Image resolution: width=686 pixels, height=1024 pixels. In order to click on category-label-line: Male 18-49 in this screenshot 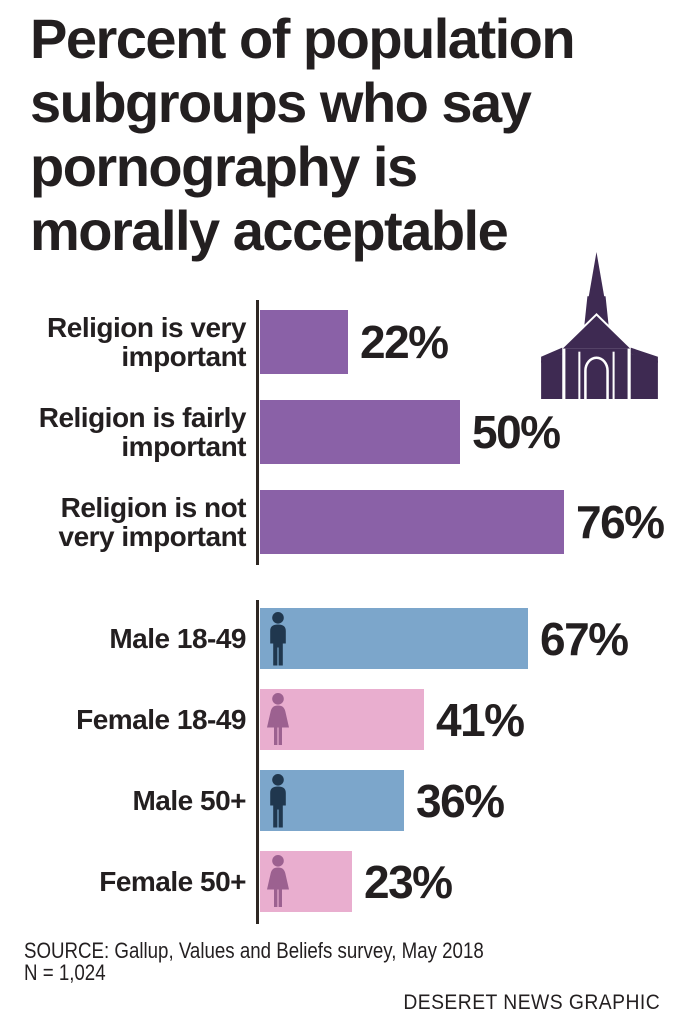, I will do `click(177, 638)`.